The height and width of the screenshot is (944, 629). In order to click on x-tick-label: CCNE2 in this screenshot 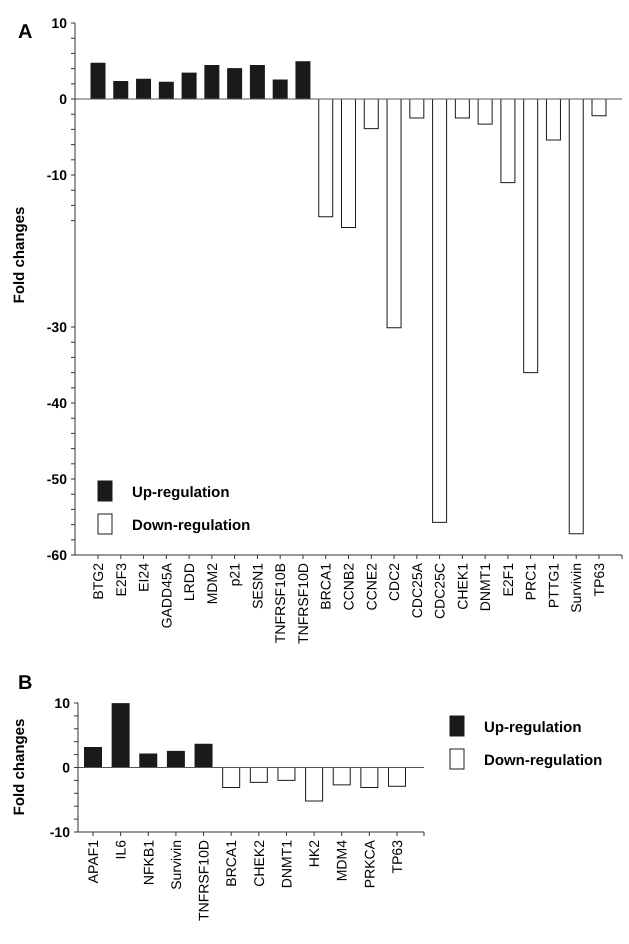, I will do `click(371, 586)`.